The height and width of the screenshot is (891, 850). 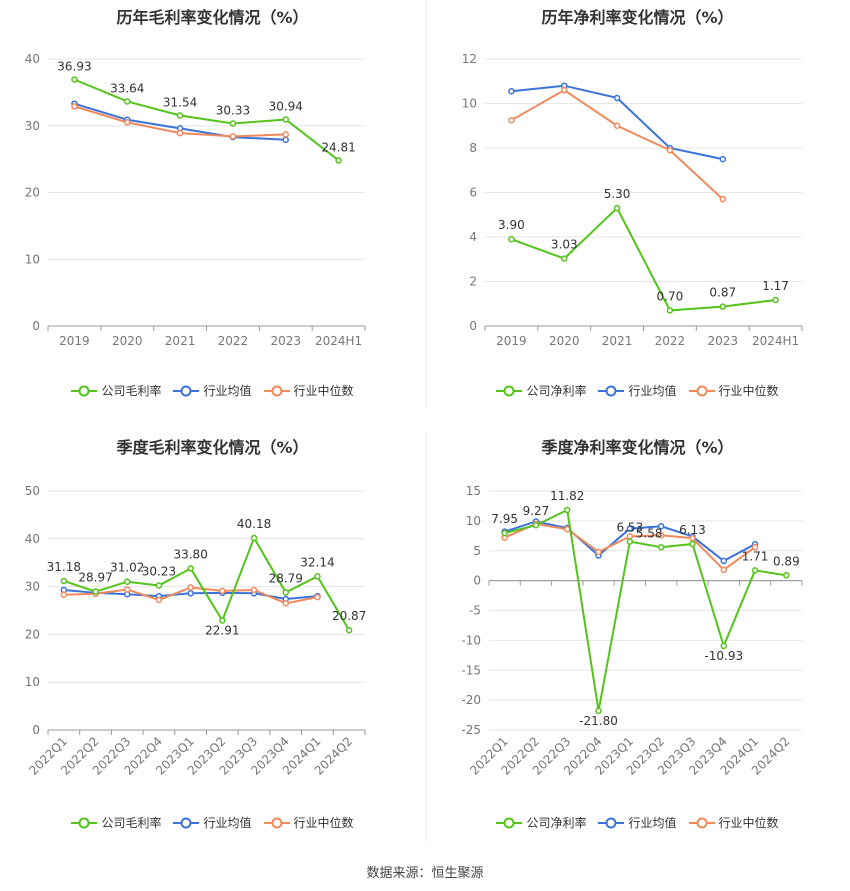 What do you see at coordinates (471, 700) in the screenshot?
I see `y-tick-label: -20` at bounding box center [471, 700].